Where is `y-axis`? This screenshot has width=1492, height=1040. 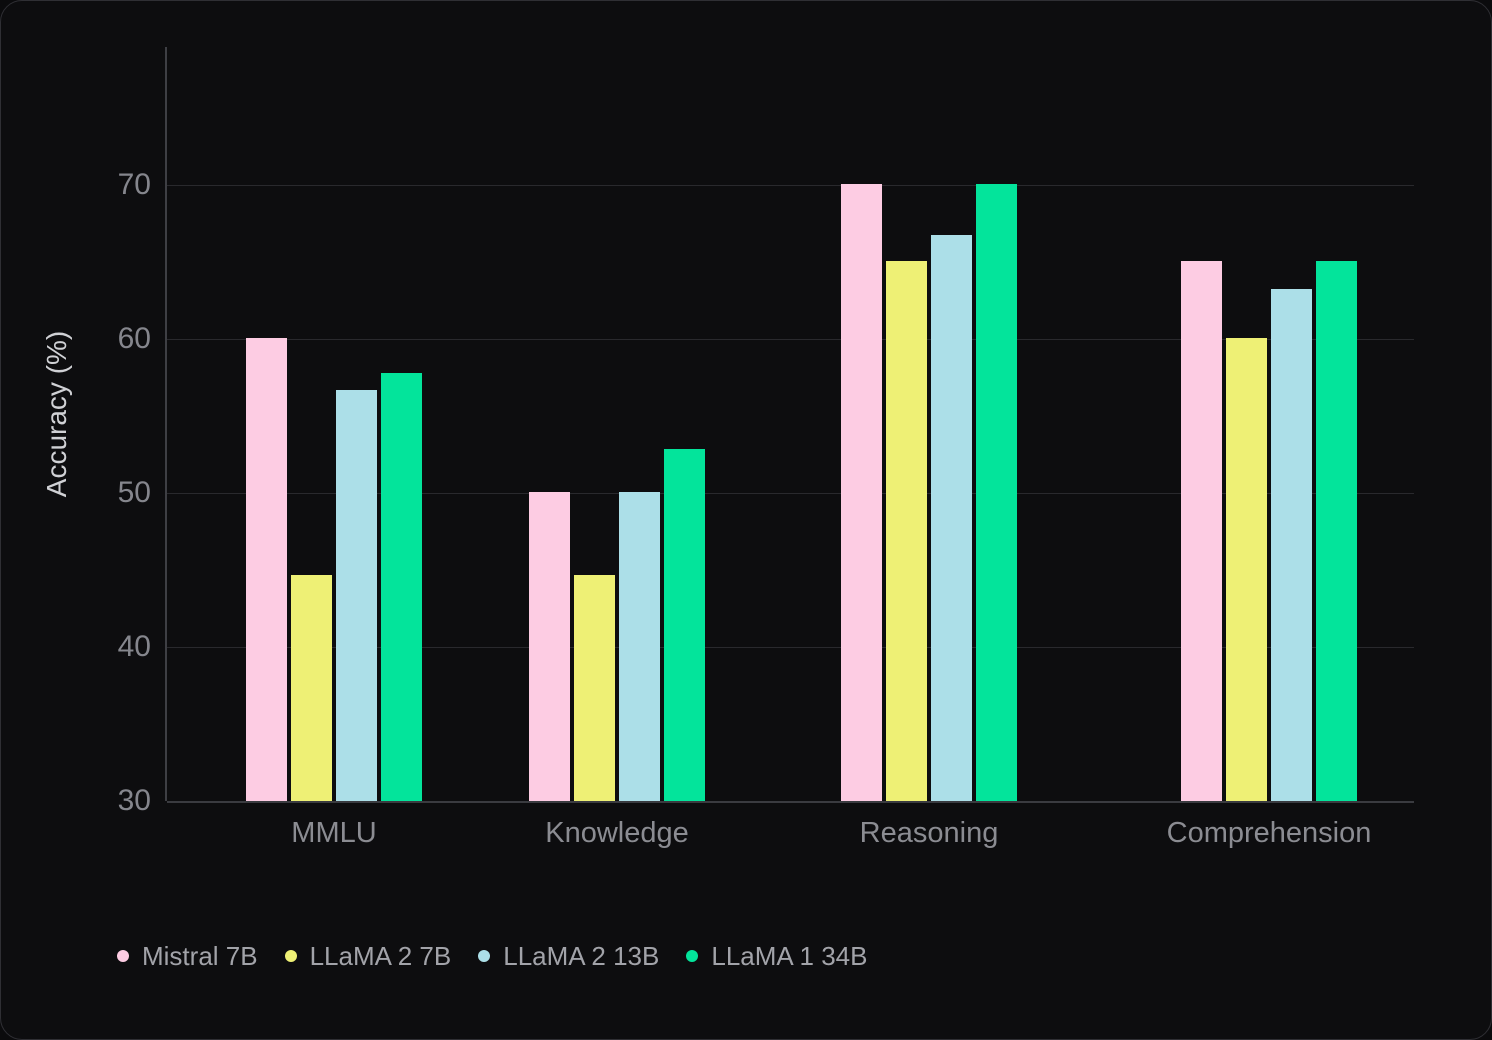 y-axis is located at coordinates (166, 424).